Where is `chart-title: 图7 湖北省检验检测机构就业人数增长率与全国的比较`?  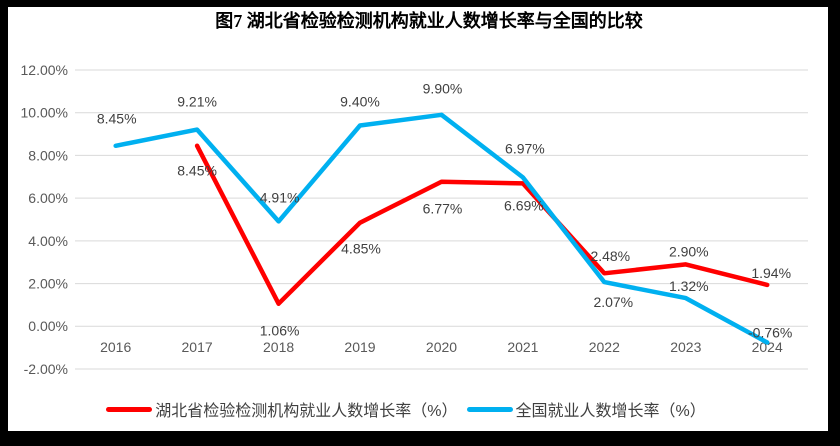 chart-title: 图7 湖北省检验检测机构就业人数增长率与全国的比较 is located at coordinates (429, 21).